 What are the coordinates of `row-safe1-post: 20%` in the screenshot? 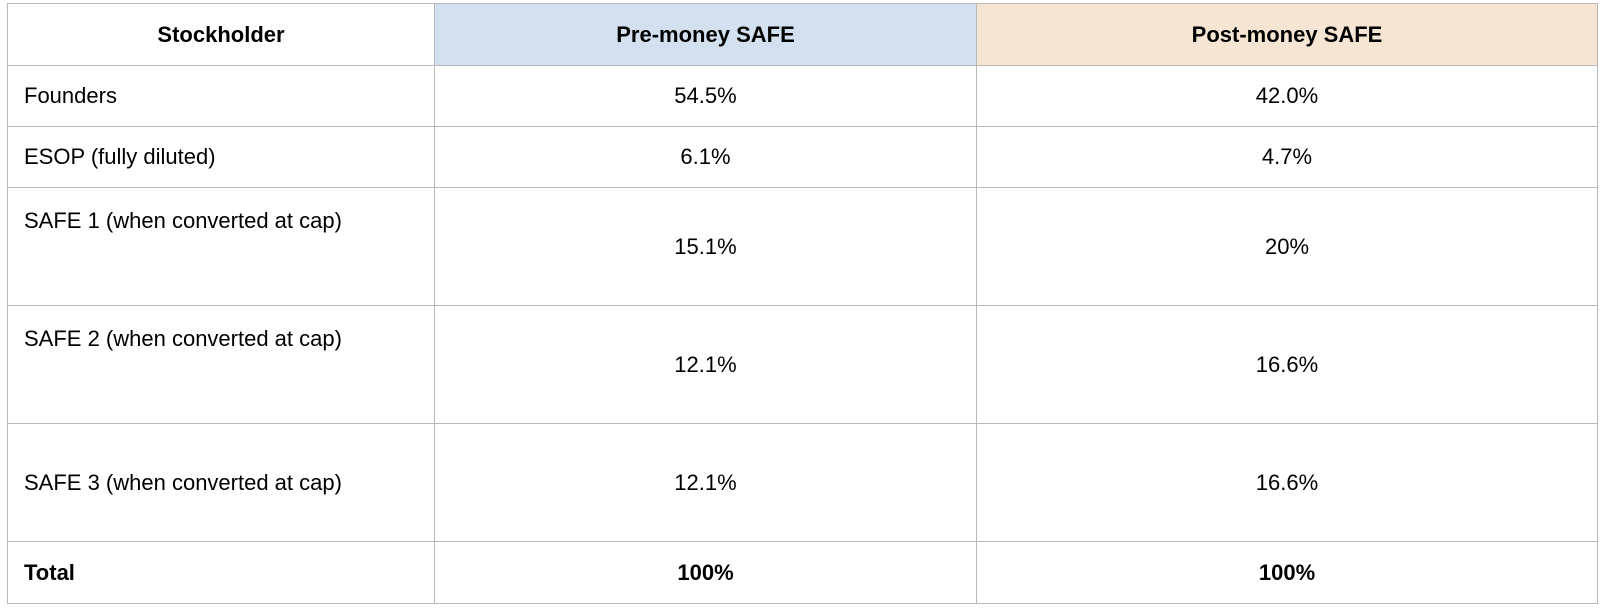 It's located at (1287, 246).